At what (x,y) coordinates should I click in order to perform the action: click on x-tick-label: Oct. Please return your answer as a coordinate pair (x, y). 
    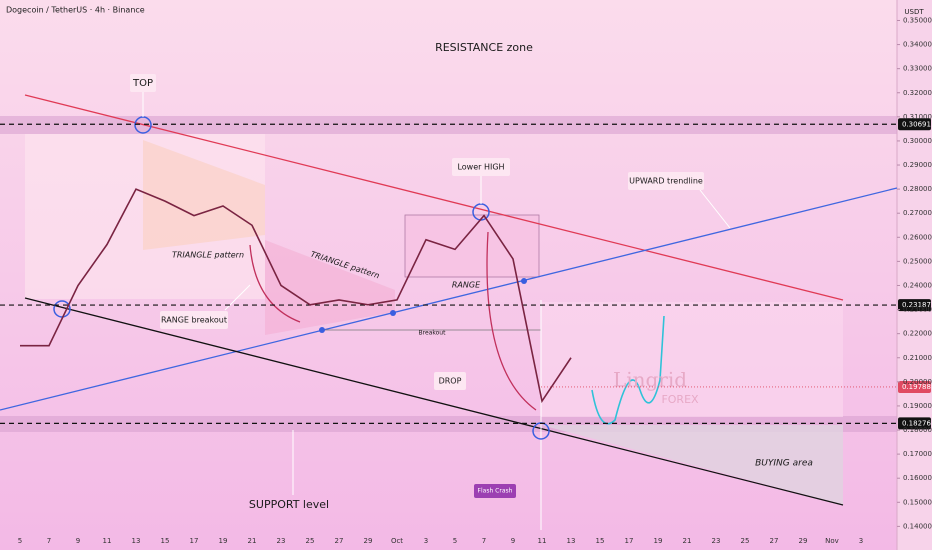
    Looking at the image, I should click on (397, 541).